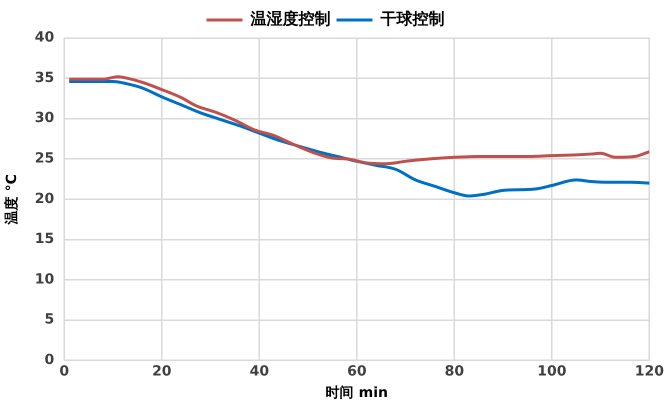 The image size is (667, 404). I want to click on x-tick-label: 80, so click(454, 371).